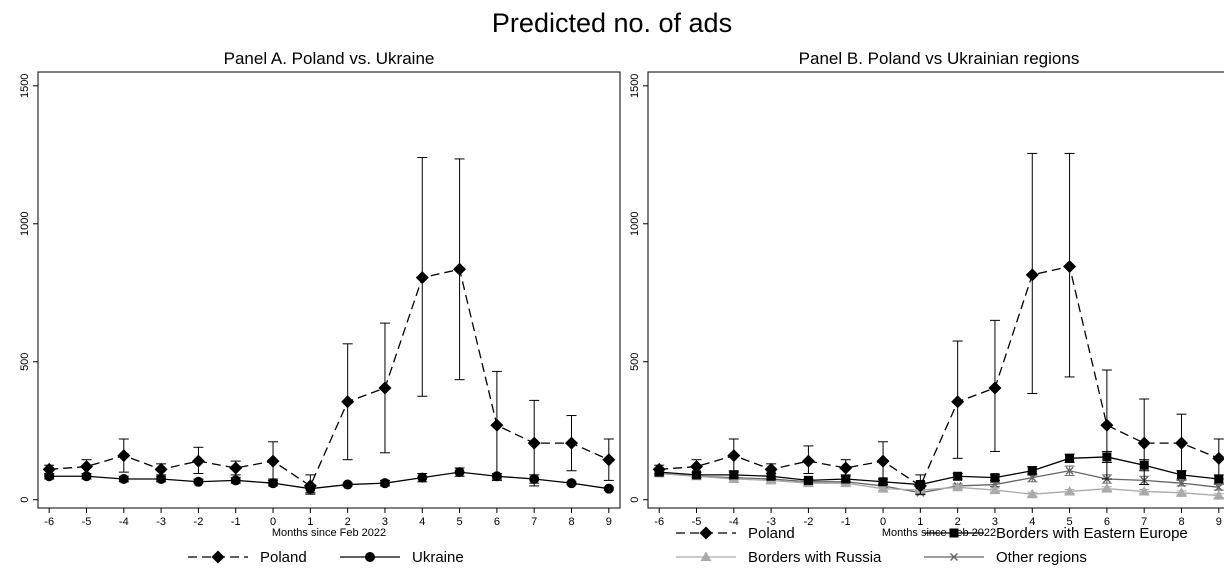 This screenshot has height=569, width=1224. I want to click on x-tick-label: 6, so click(1107, 522).